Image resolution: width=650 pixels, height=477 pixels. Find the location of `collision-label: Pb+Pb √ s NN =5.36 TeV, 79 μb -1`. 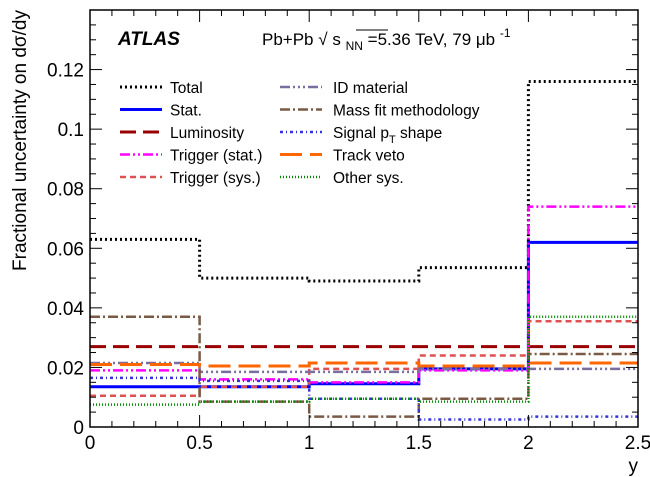

collision-label: Pb+Pb √ s NN =5.36 TeV, 79 μb -1 is located at coordinates (386, 40).